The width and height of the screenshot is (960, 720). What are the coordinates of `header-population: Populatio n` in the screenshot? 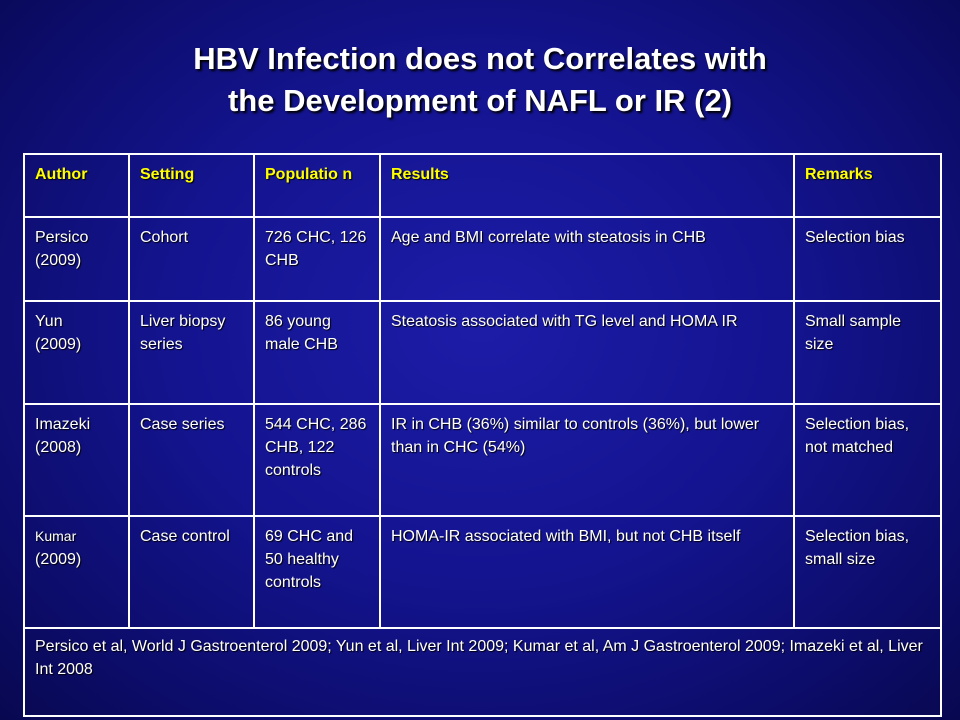 It's located at (317, 185).